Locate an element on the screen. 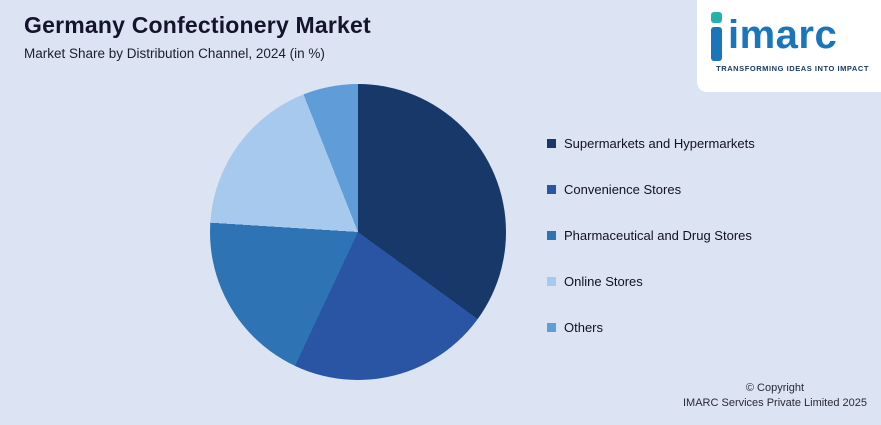 The height and width of the screenshot is (425, 881). legend-label: Supermarkets and Hypermarkets is located at coordinates (659, 143).